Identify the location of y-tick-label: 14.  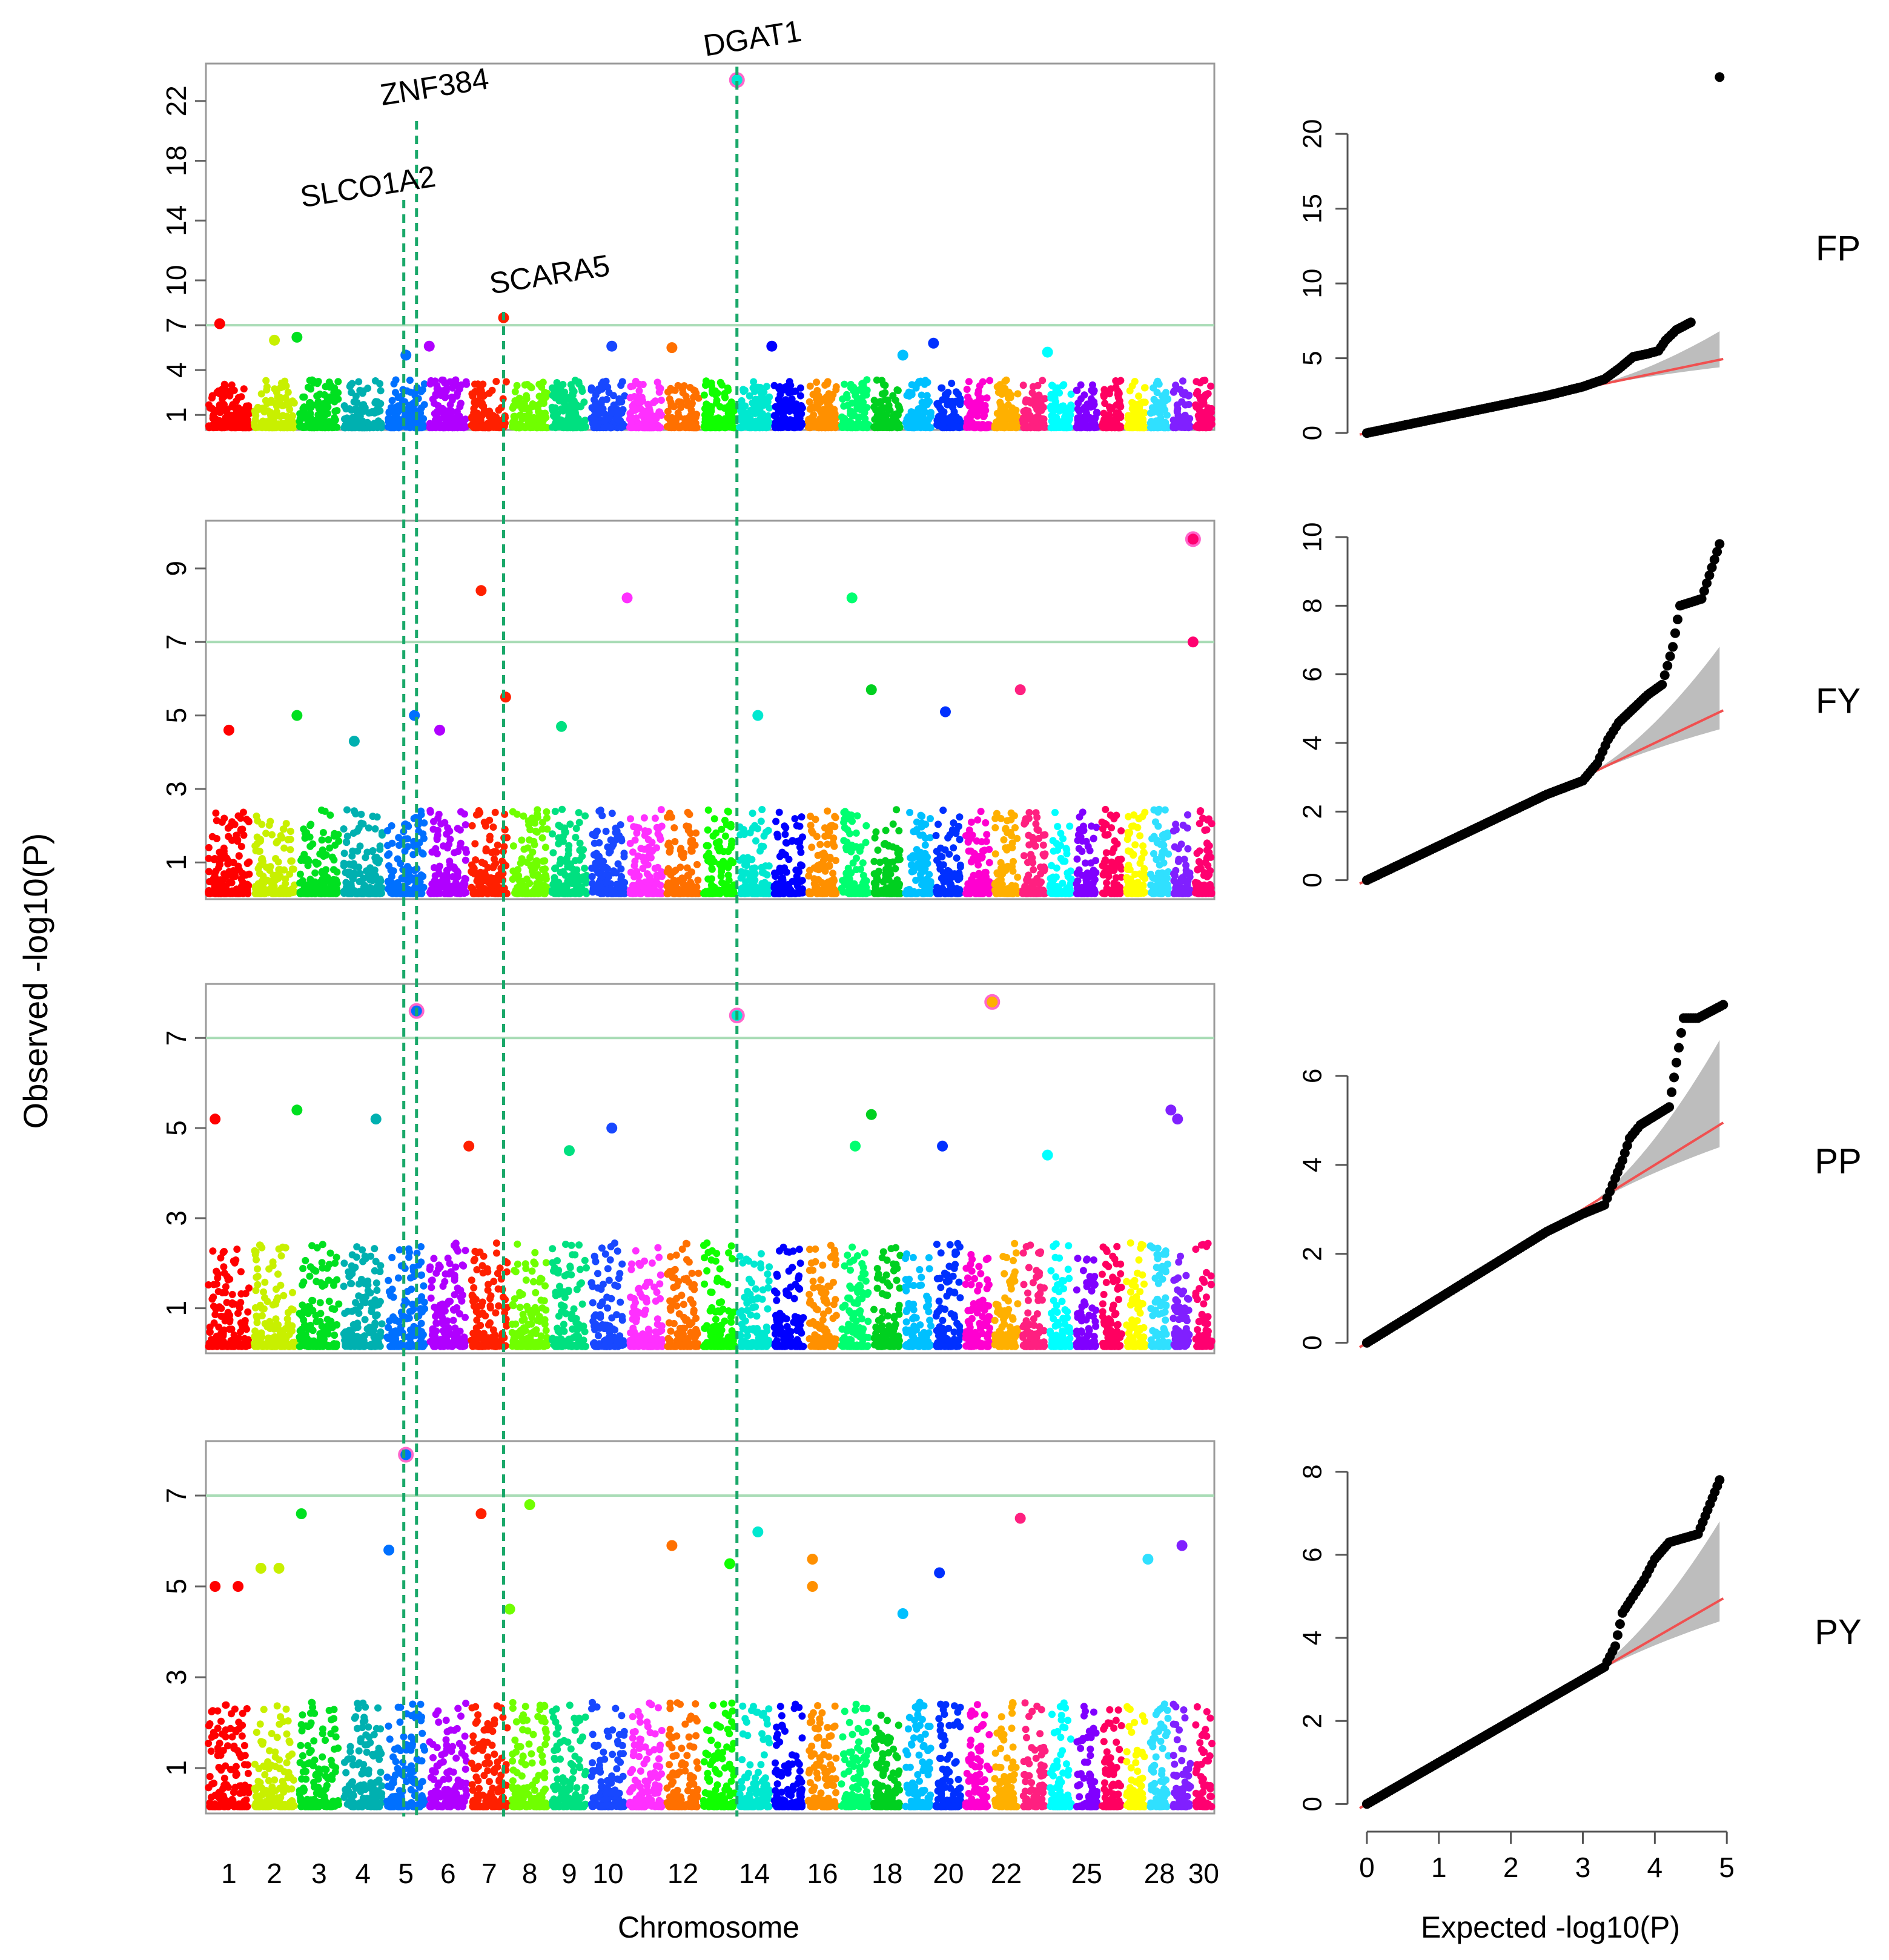
(176, 221).